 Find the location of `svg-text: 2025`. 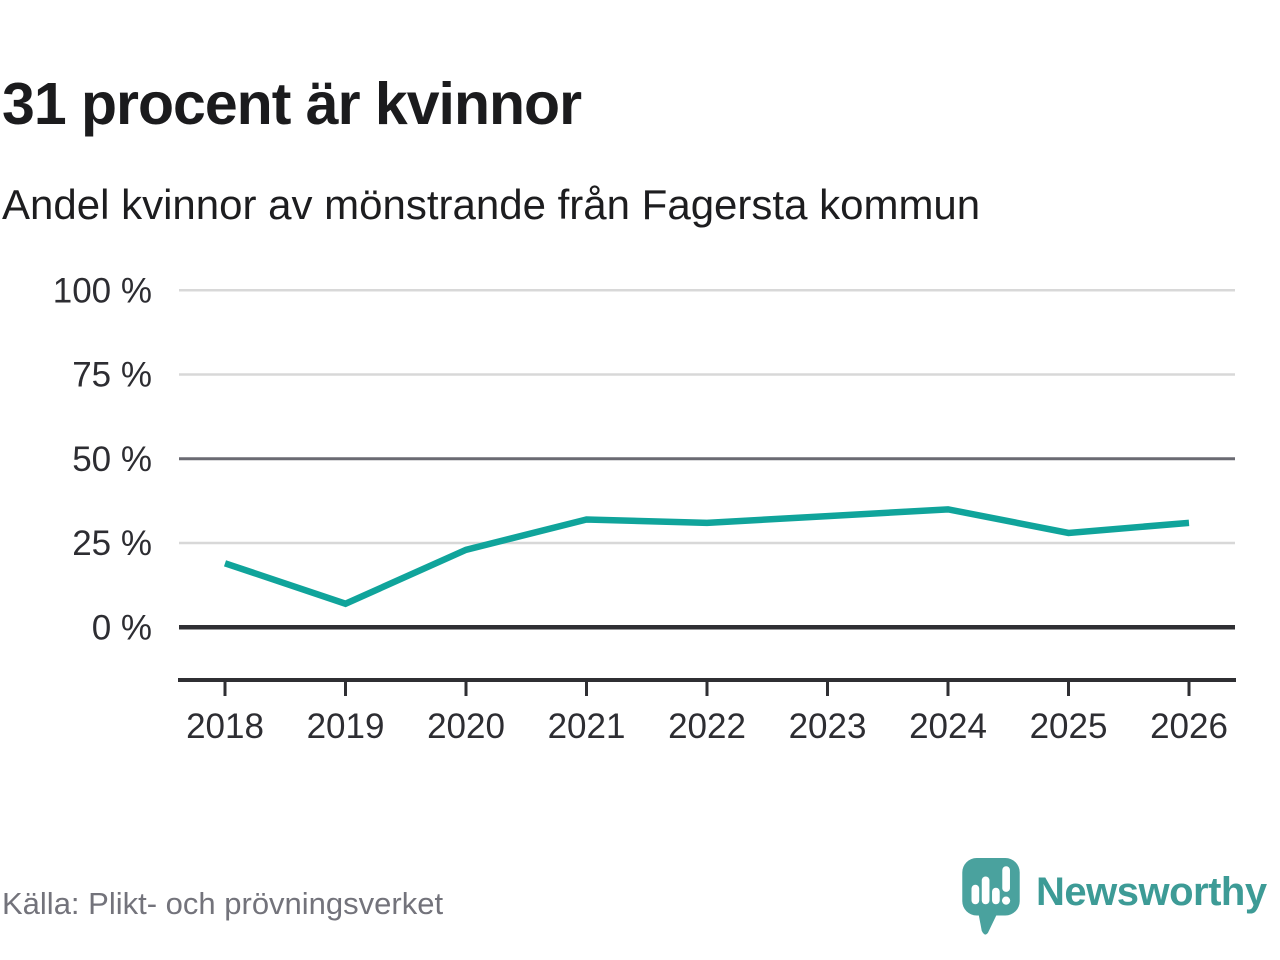

svg-text: 2025 is located at coordinates (1069, 726).